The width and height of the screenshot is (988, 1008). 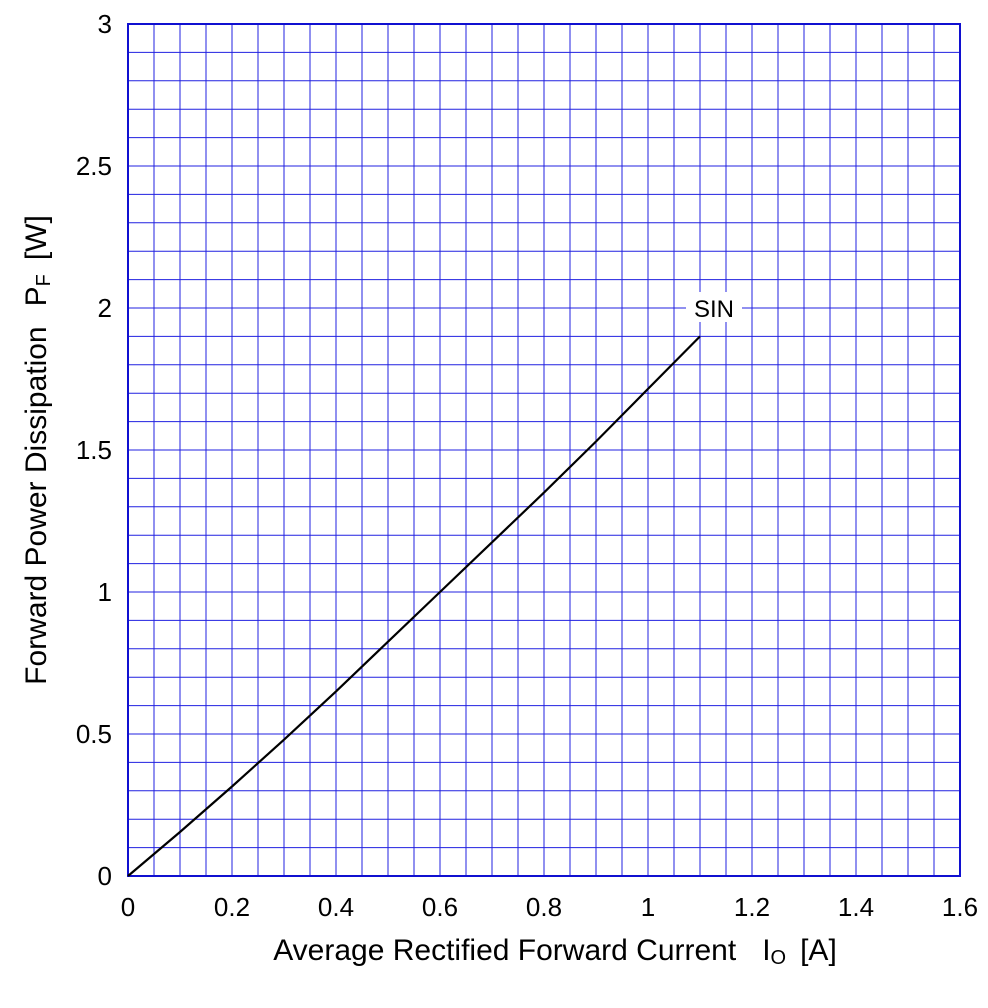 I want to click on y-axis-label: Forward Power Dissipation, so click(x=36, y=505).